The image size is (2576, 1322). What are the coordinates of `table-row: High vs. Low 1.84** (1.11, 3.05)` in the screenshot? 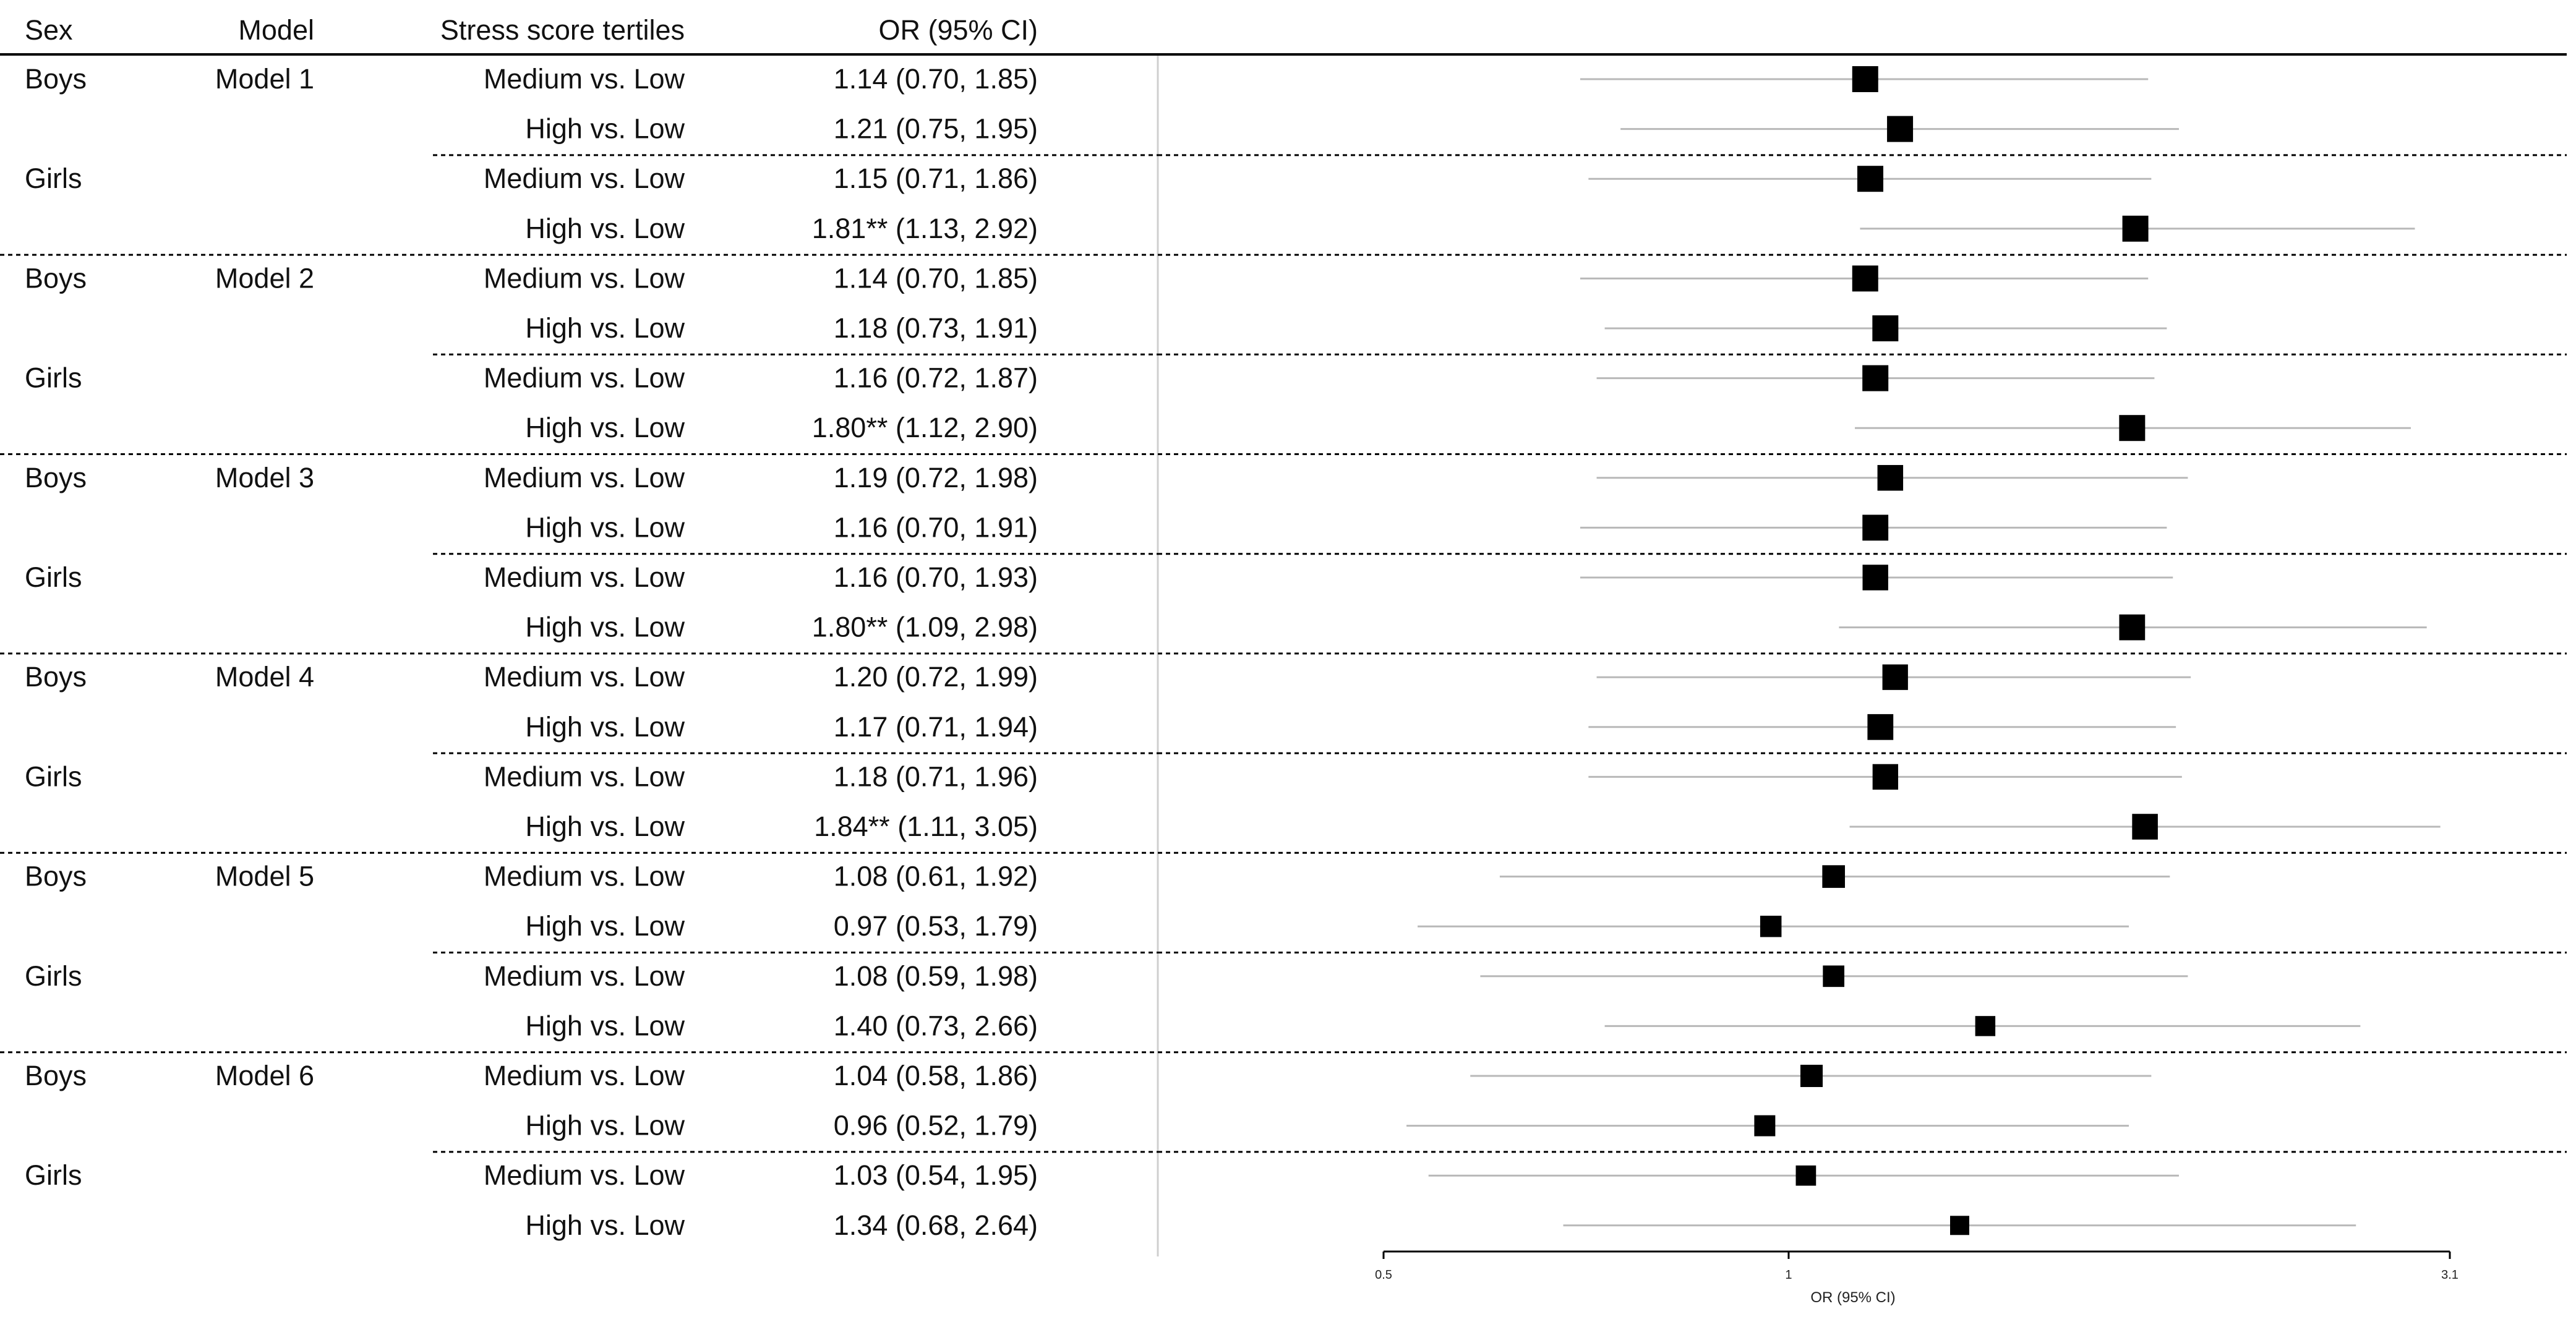 It's located at (1483, 826).